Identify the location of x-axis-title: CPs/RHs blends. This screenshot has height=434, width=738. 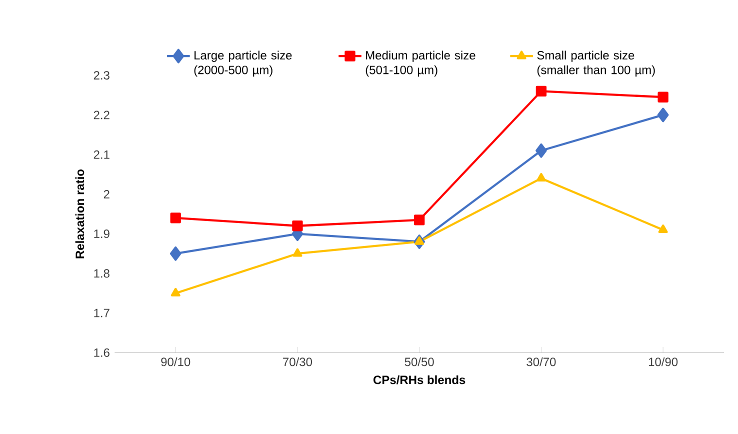
(419, 379).